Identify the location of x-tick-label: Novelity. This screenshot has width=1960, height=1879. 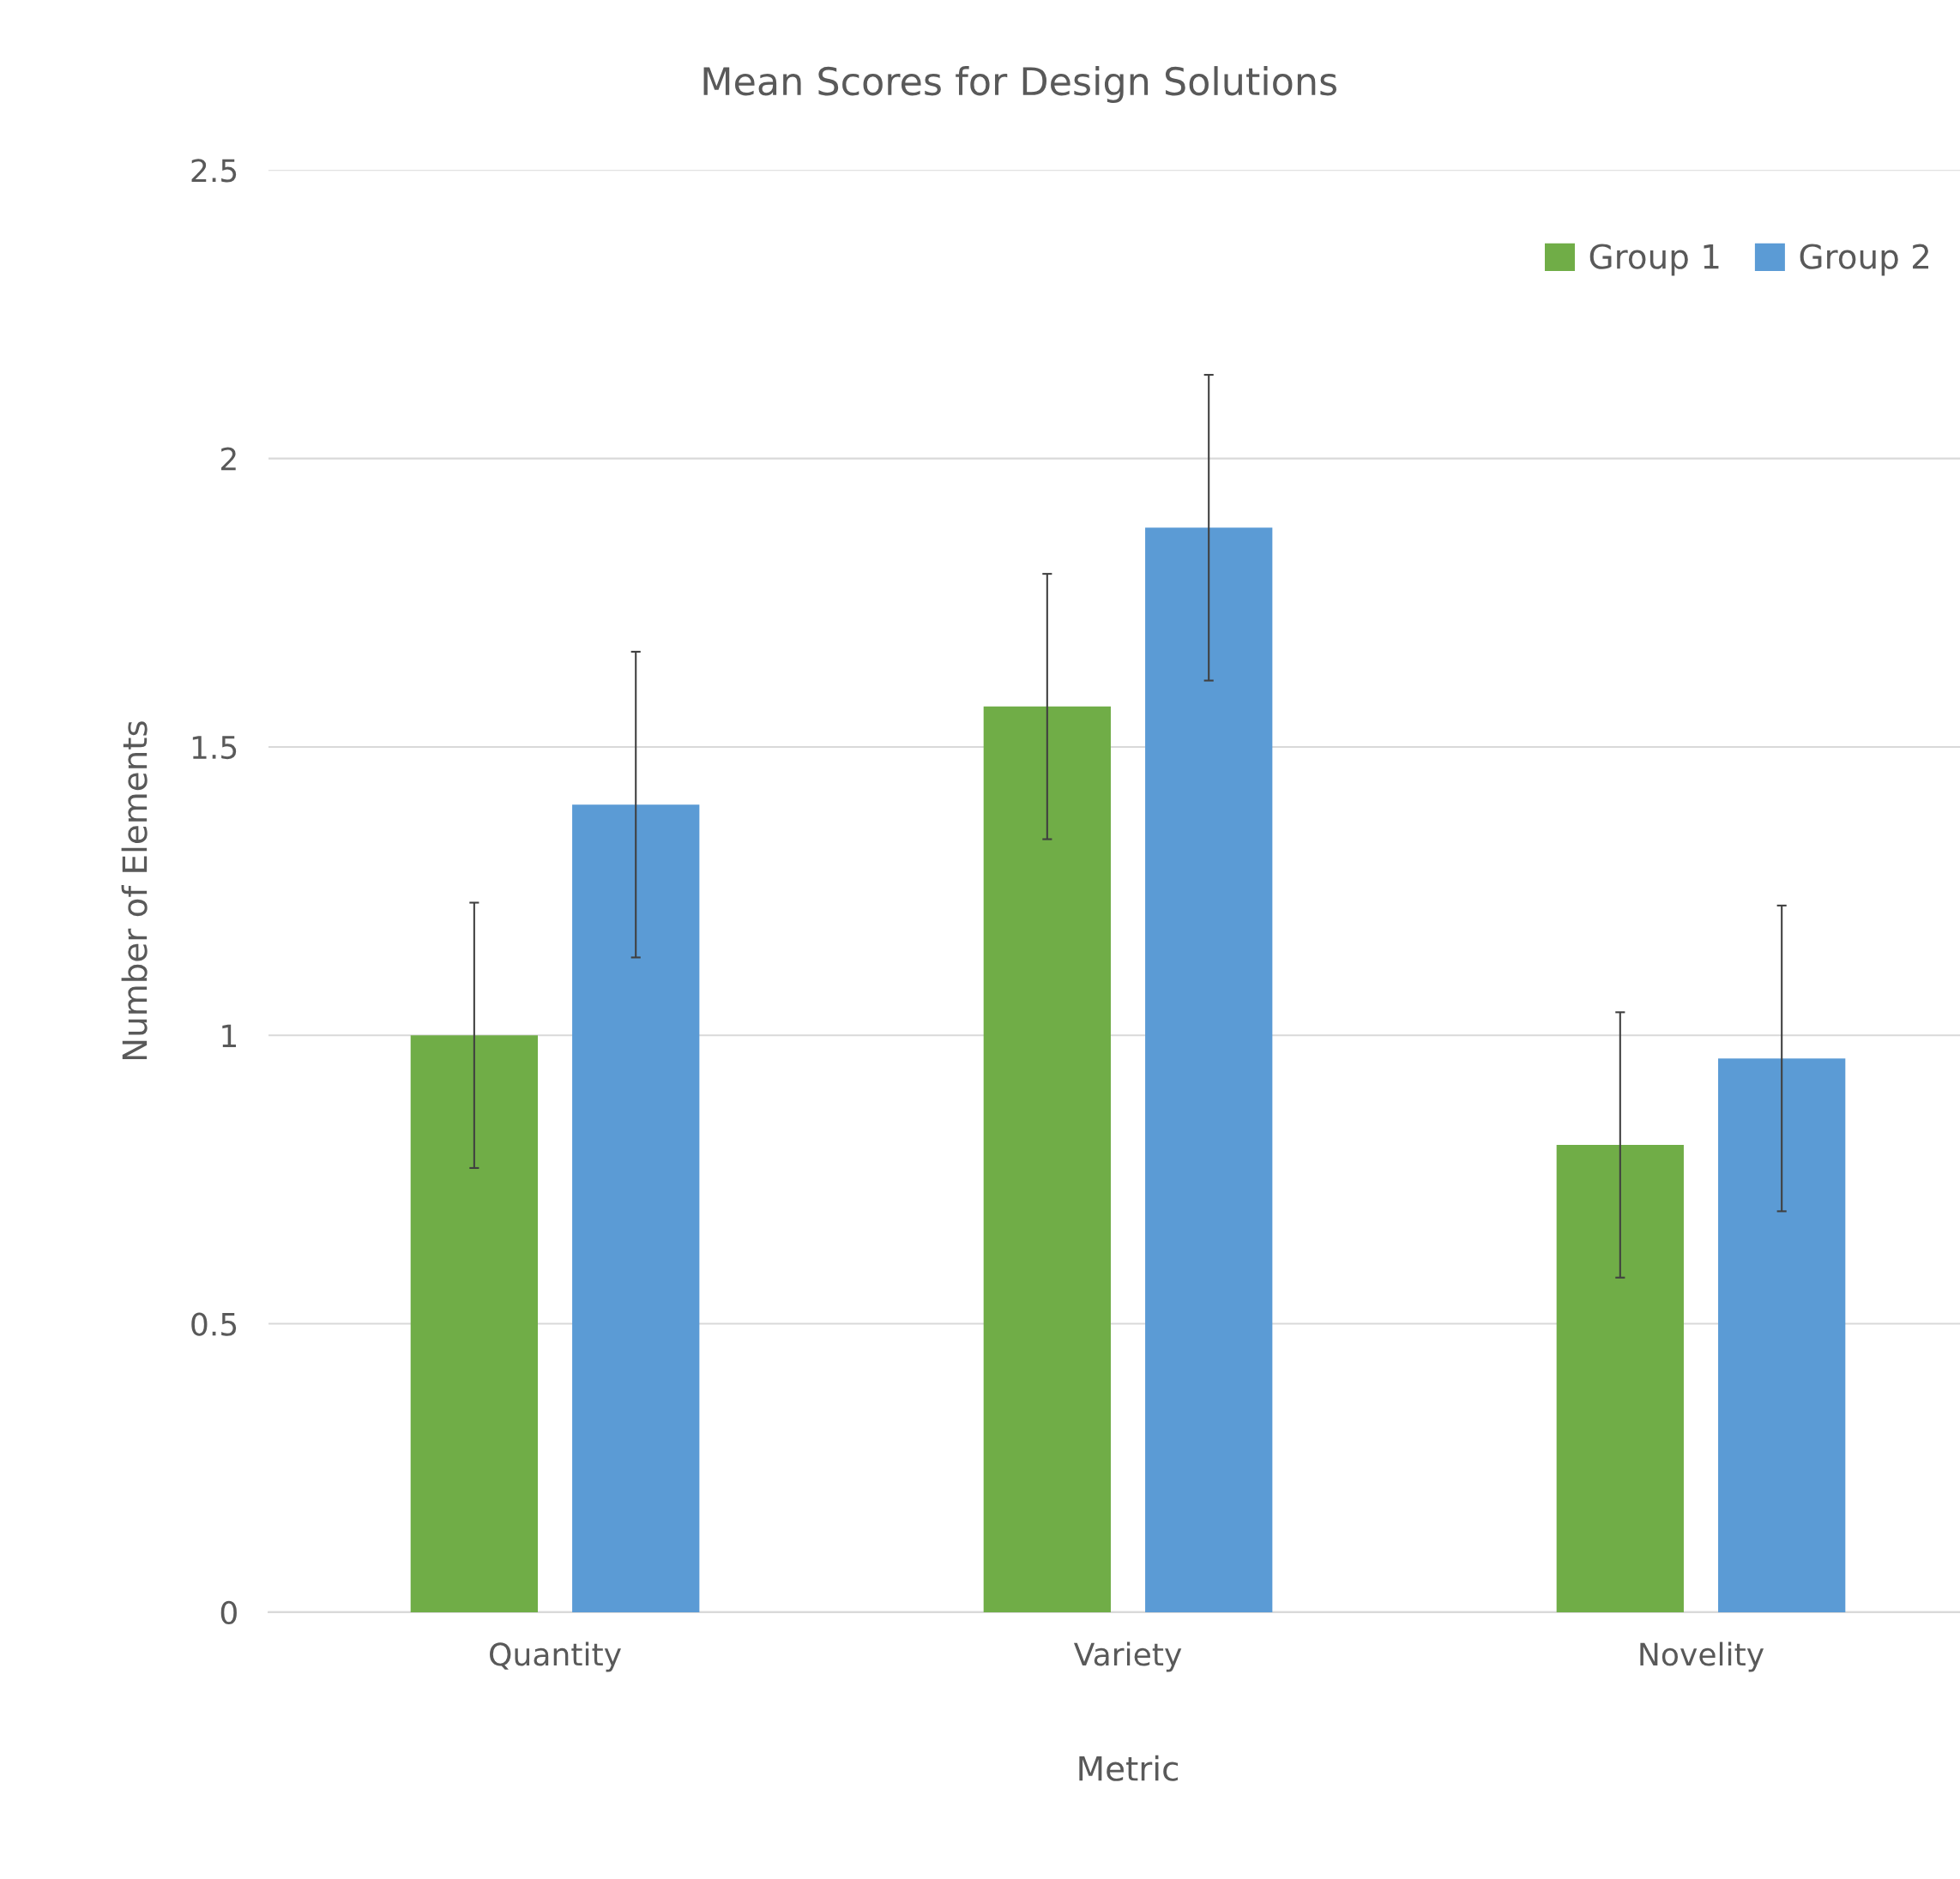
(1702, 1656).